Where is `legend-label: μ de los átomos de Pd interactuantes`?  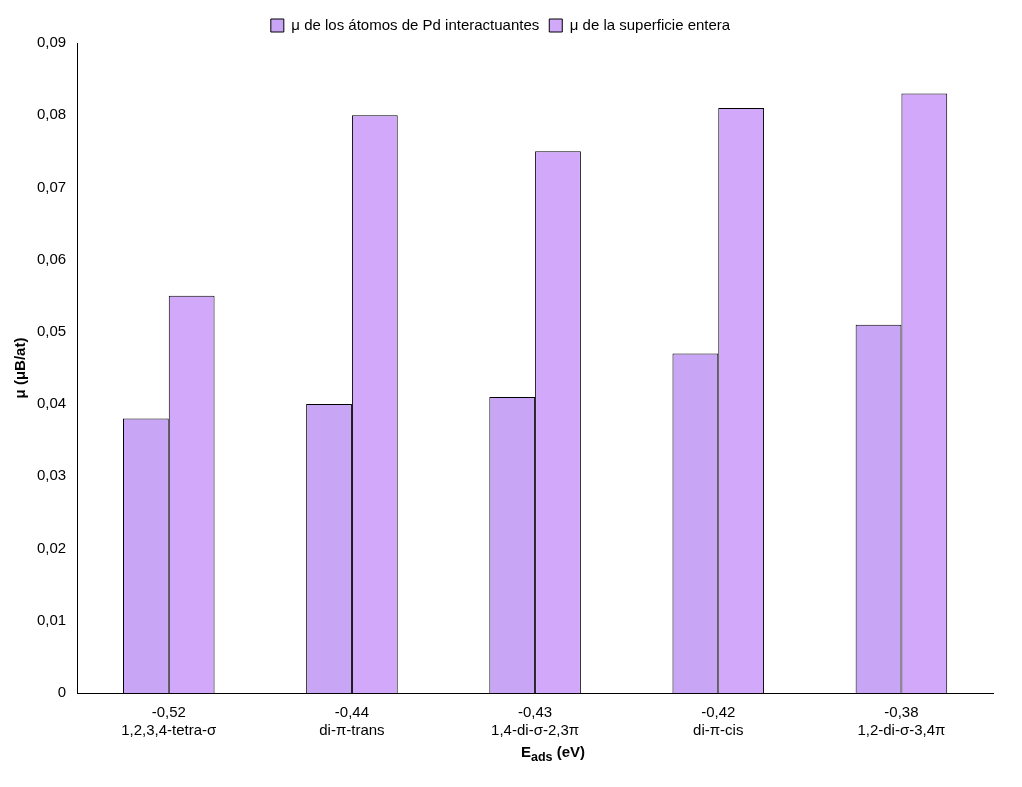
legend-label: μ de los átomos de Pd interactuantes is located at coordinates (415, 24).